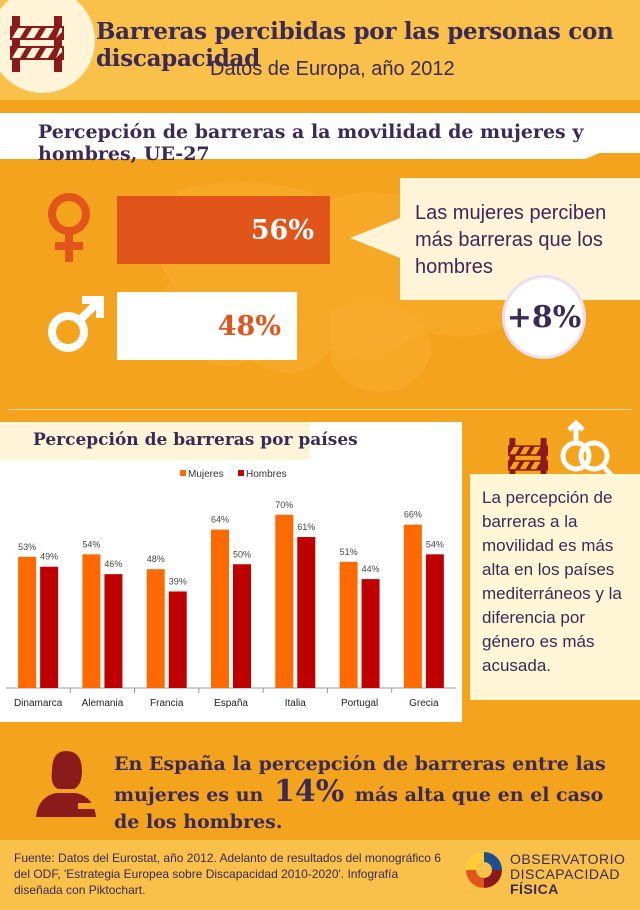  What do you see at coordinates (249, 326) in the screenshot?
I see `men-value: 48%` at bounding box center [249, 326].